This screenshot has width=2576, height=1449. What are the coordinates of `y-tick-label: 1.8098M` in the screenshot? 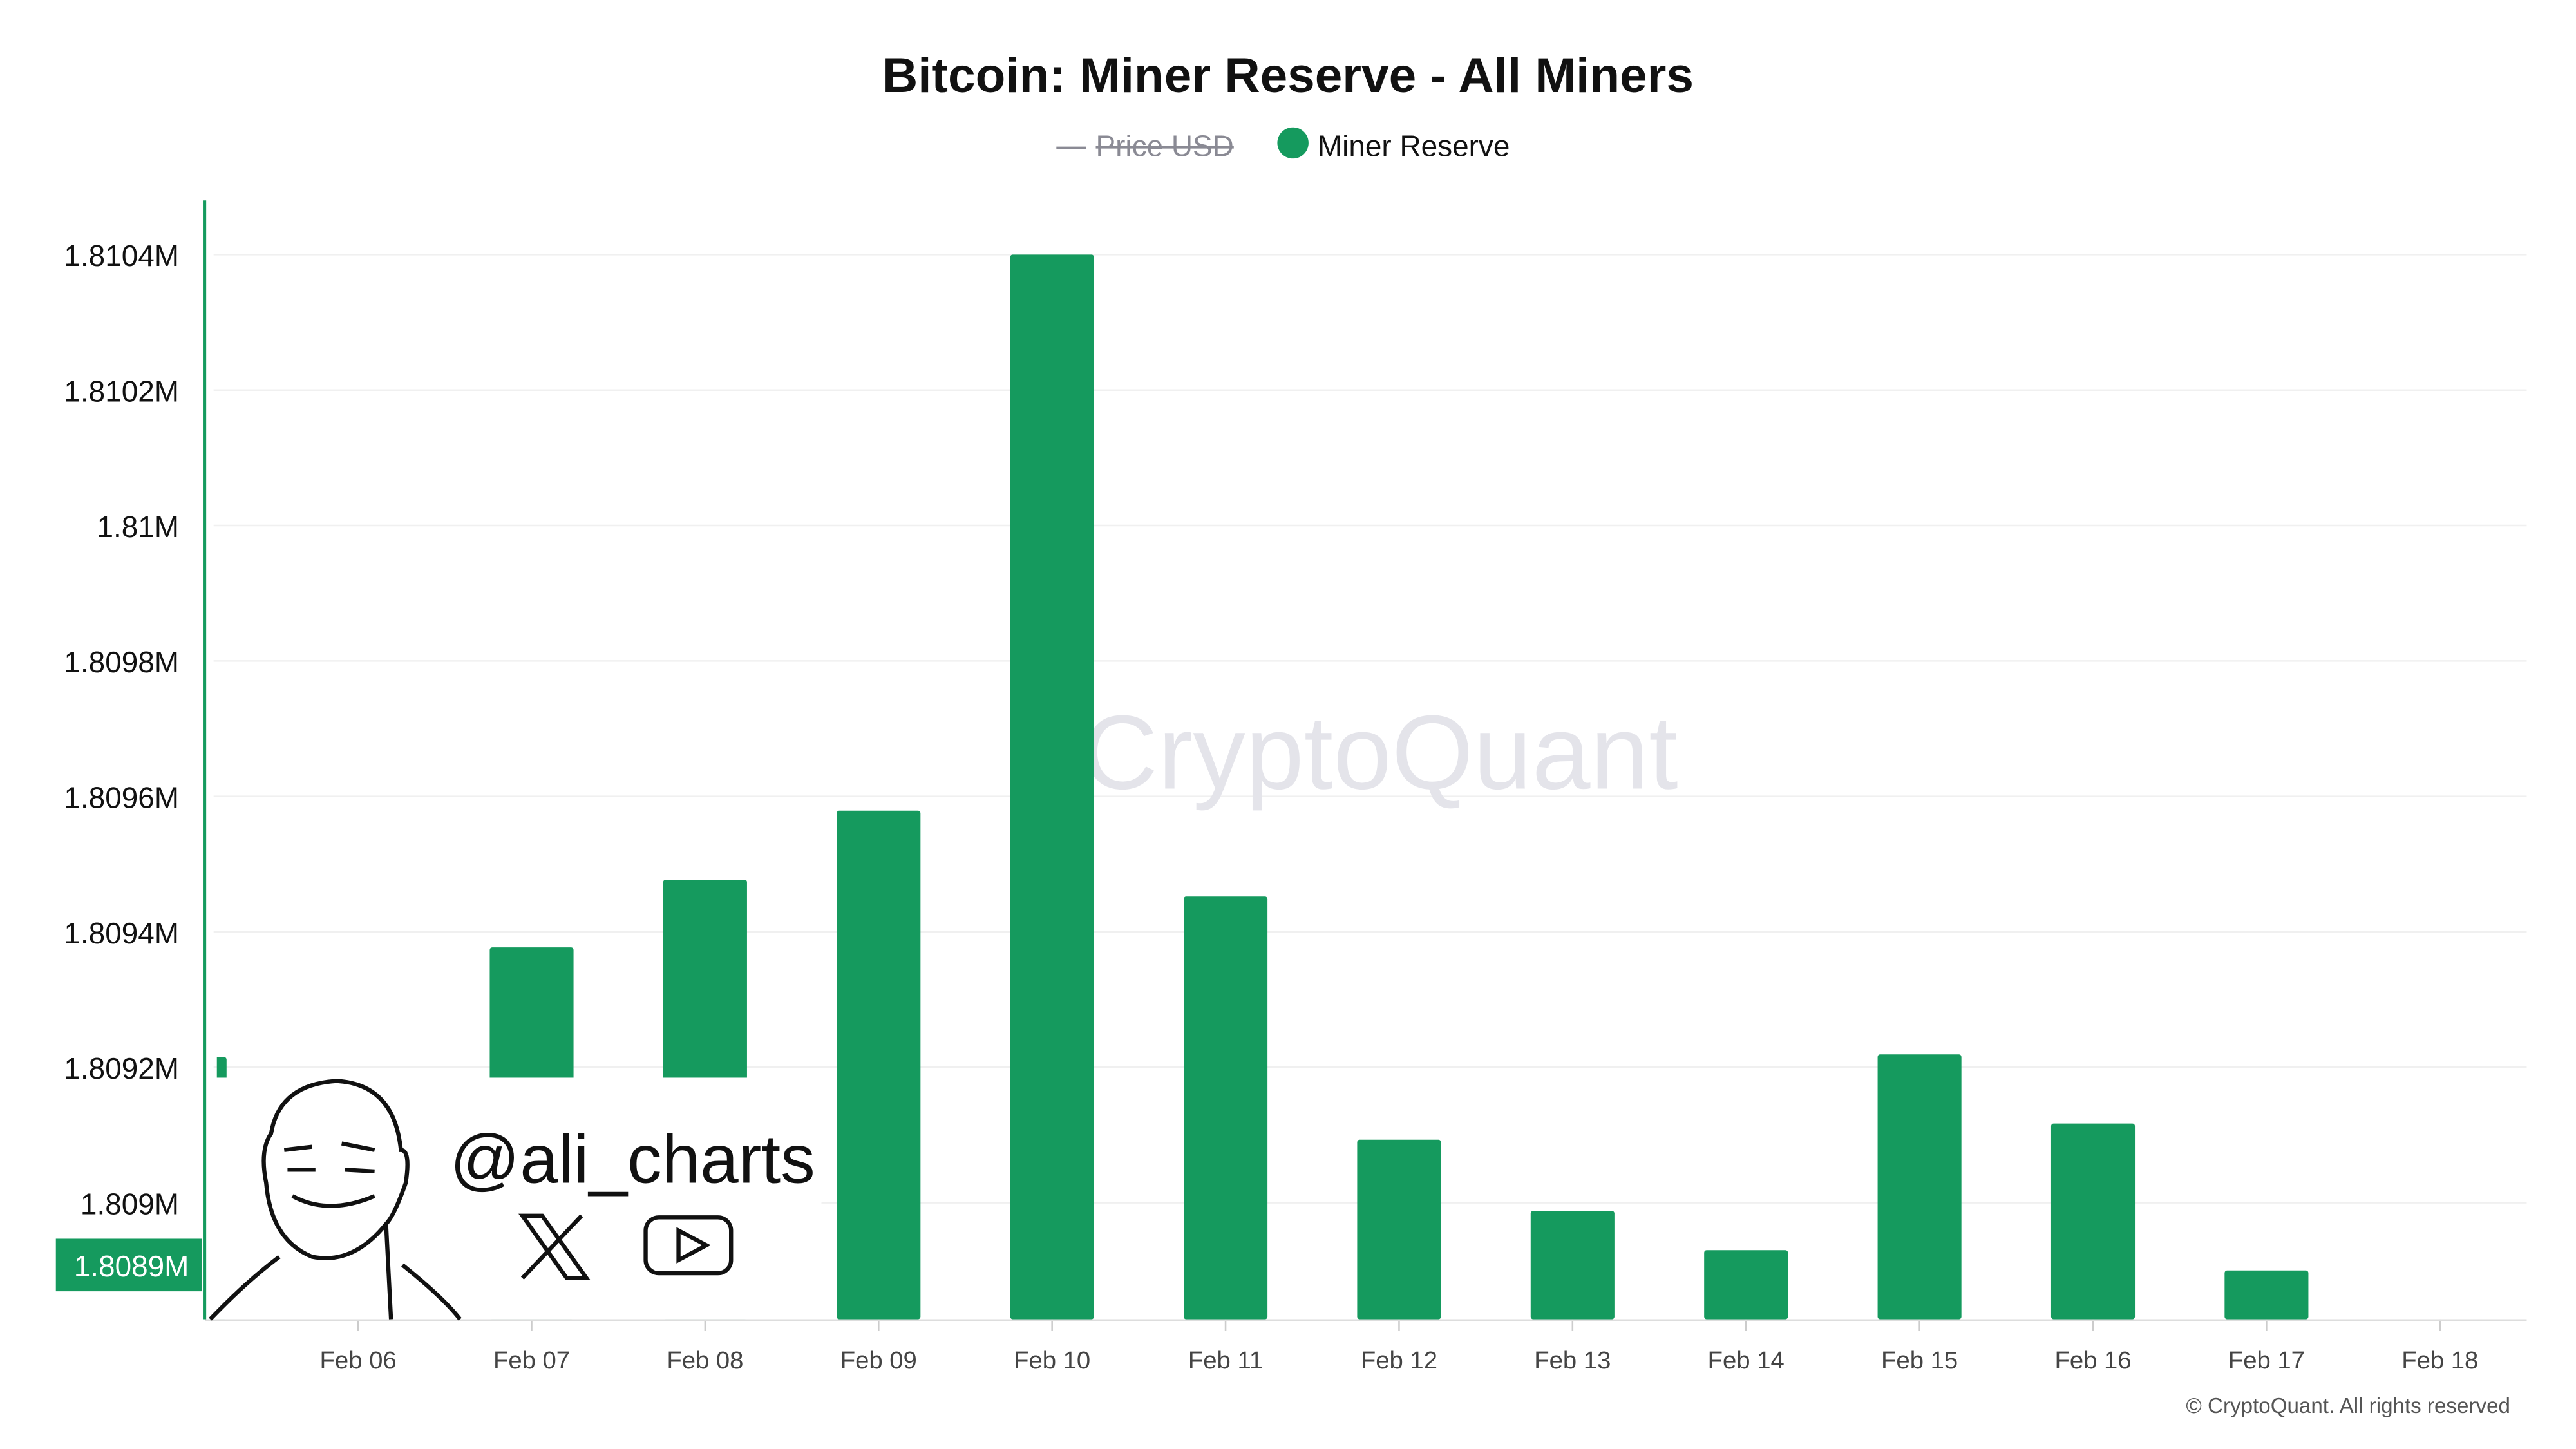 It's located at (121, 662).